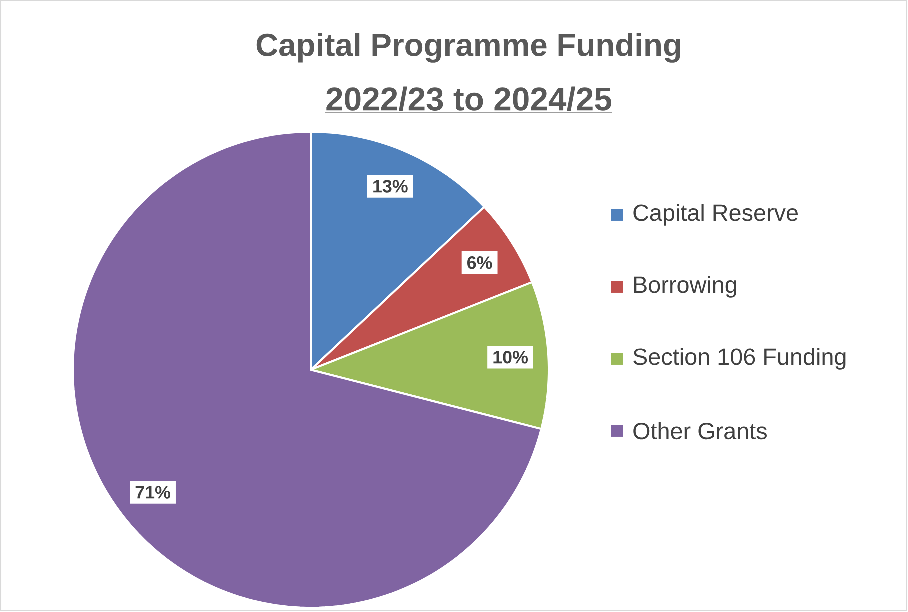 This screenshot has height=612, width=908. What do you see at coordinates (700, 431) in the screenshot?
I see `legend-label: Other Grants` at bounding box center [700, 431].